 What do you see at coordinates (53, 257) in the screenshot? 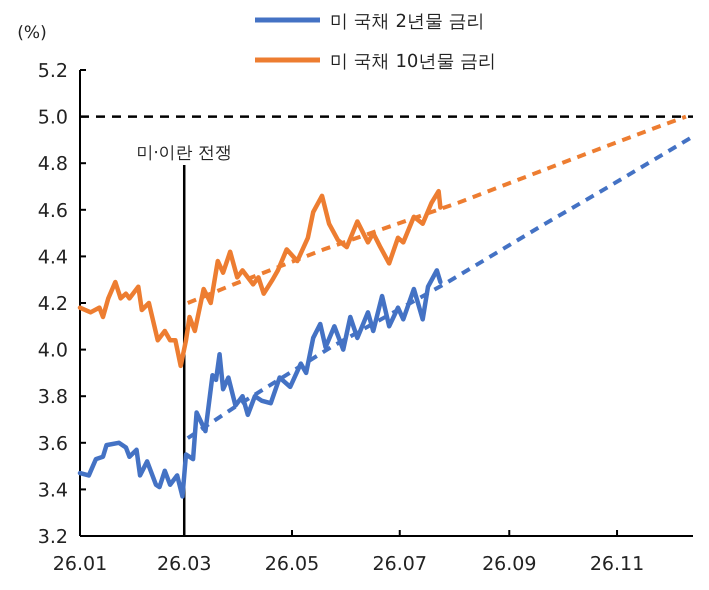
I see `y-tick-label: 4.4` at bounding box center [53, 257].